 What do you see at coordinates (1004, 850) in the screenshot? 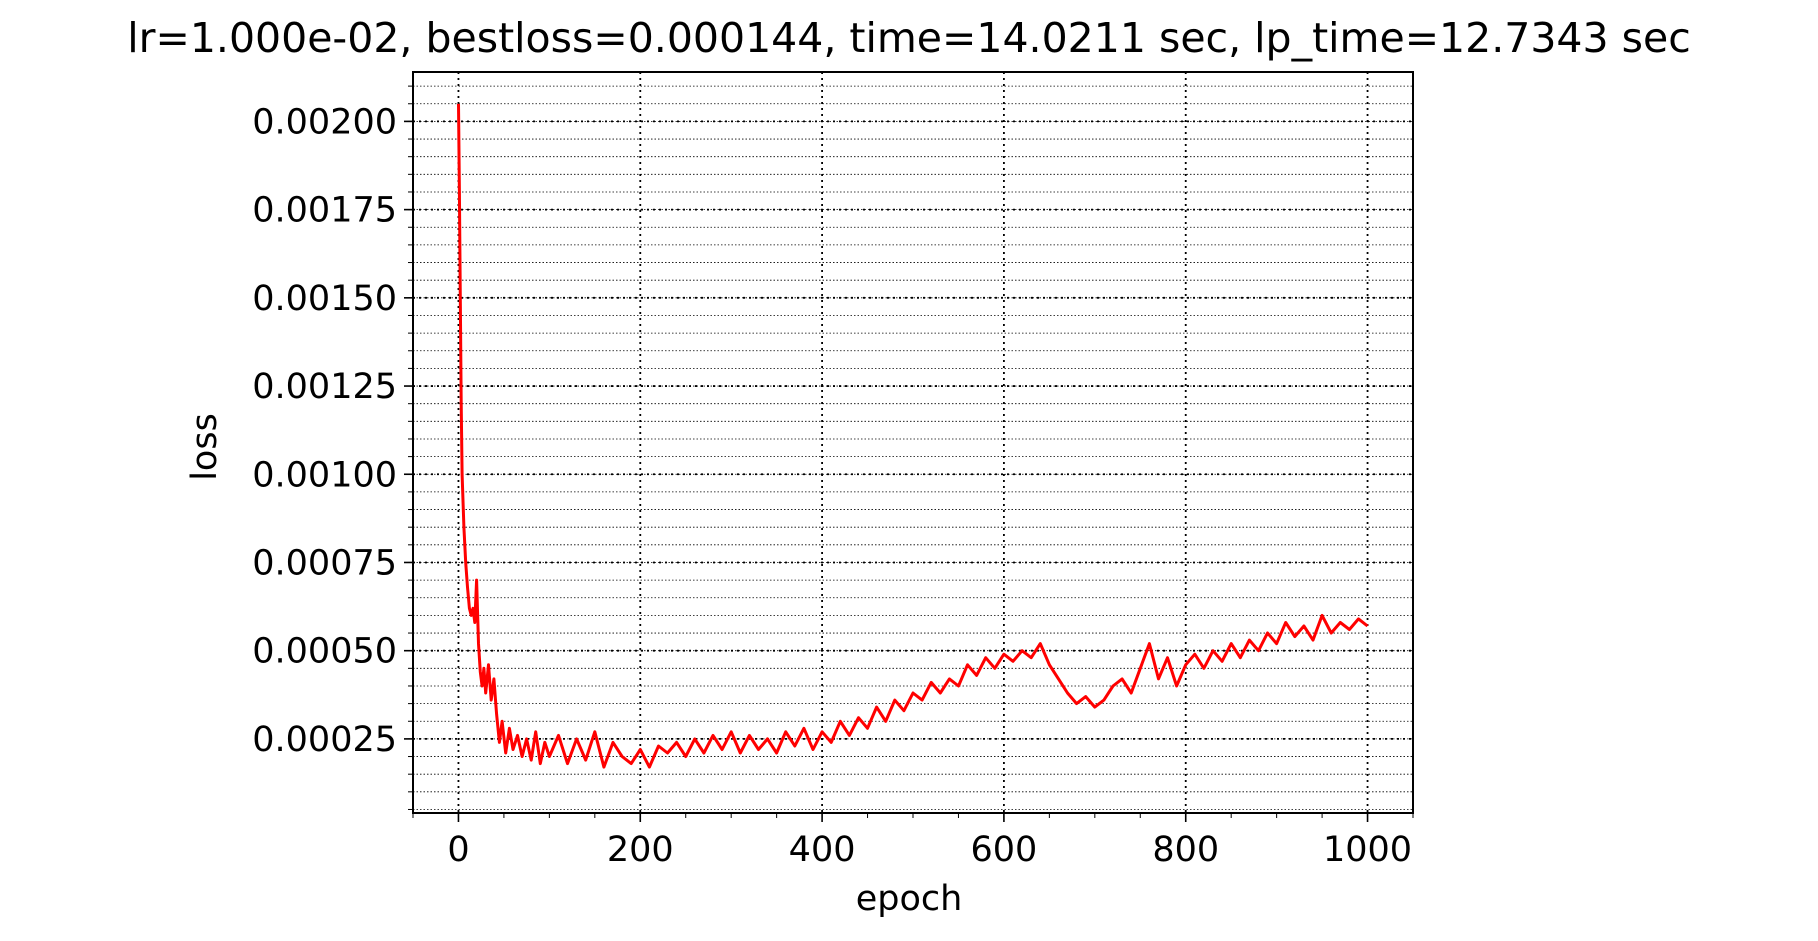
I see `x-tick-label: 600` at bounding box center [1004, 850].